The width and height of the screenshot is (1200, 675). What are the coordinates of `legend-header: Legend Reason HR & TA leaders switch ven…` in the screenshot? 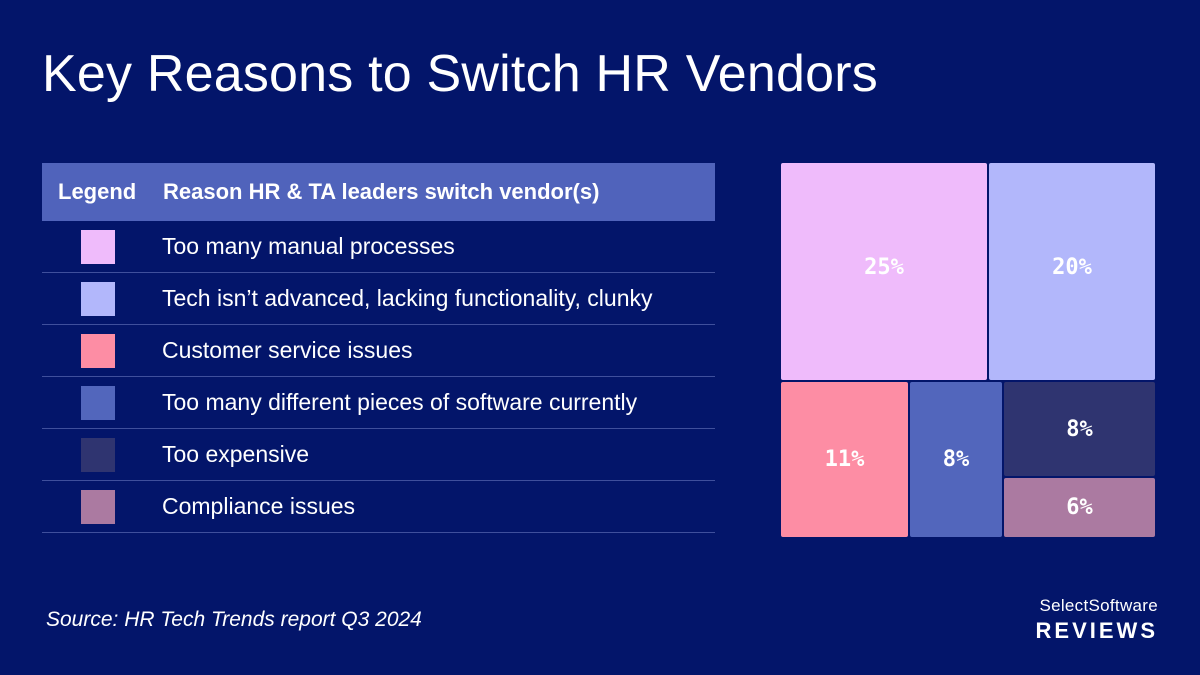 It's located at (378, 192).